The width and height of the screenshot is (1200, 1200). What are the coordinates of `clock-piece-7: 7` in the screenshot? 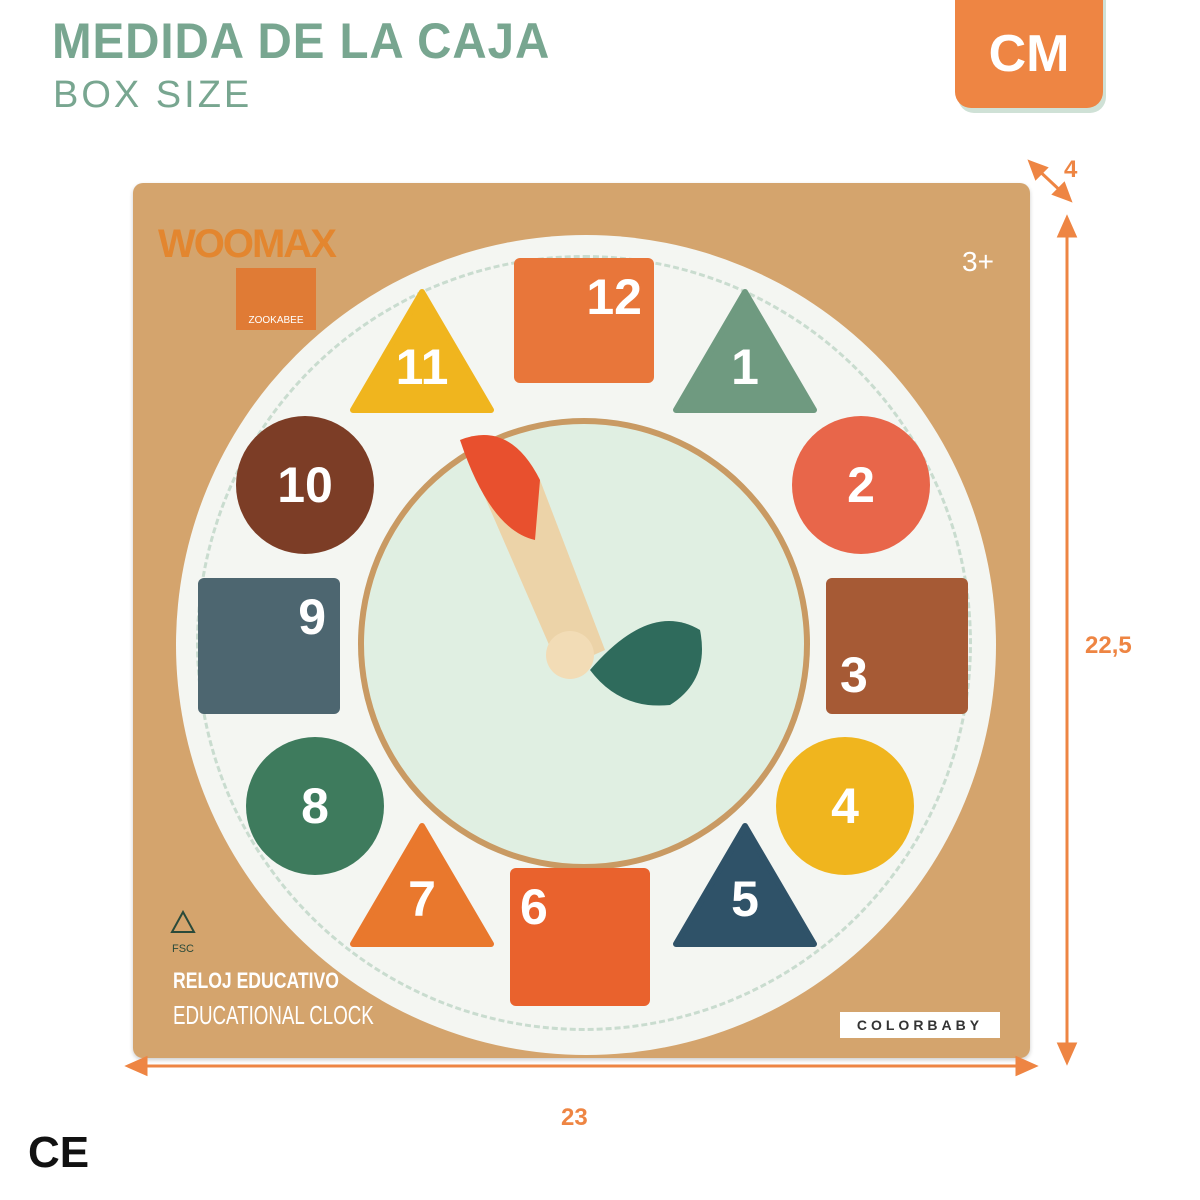 It's located at (422, 885).